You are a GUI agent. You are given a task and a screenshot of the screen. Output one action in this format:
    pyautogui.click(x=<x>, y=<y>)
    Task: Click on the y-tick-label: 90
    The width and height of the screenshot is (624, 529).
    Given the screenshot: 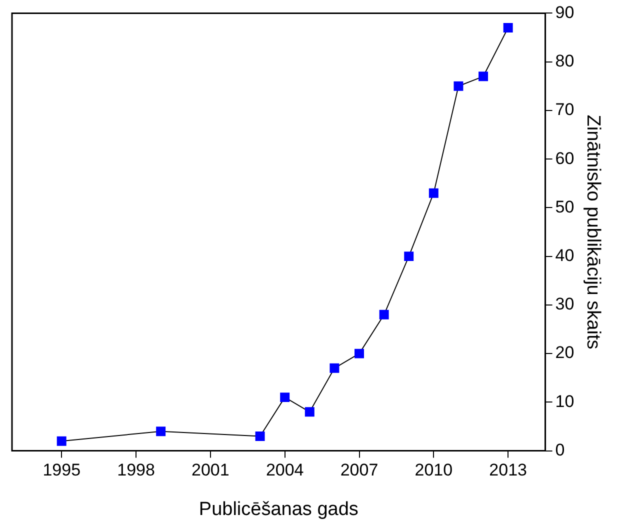 What is the action you would take?
    pyautogui.click(x=564, y=12)
    